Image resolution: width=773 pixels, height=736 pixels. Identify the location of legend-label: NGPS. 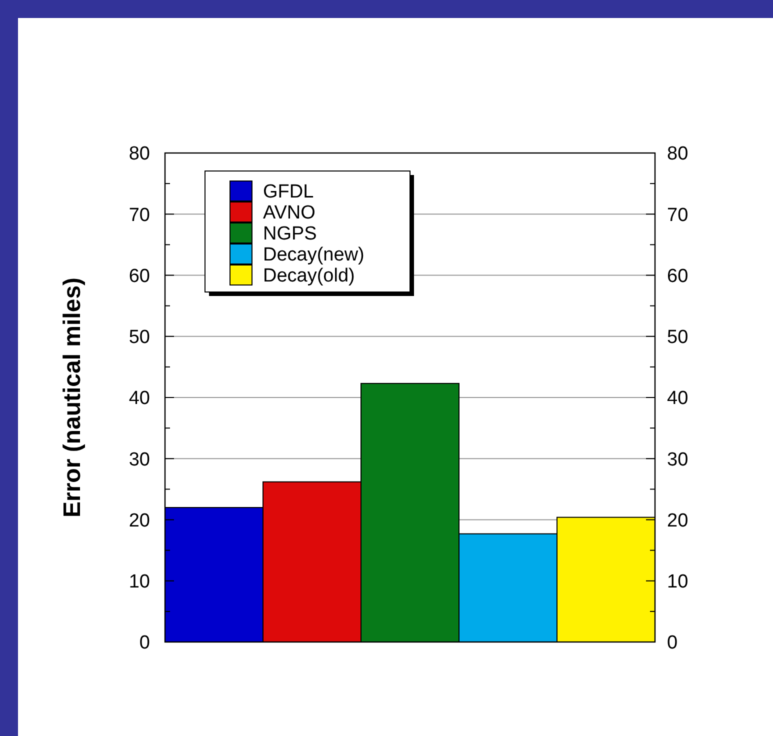
(290, 234).